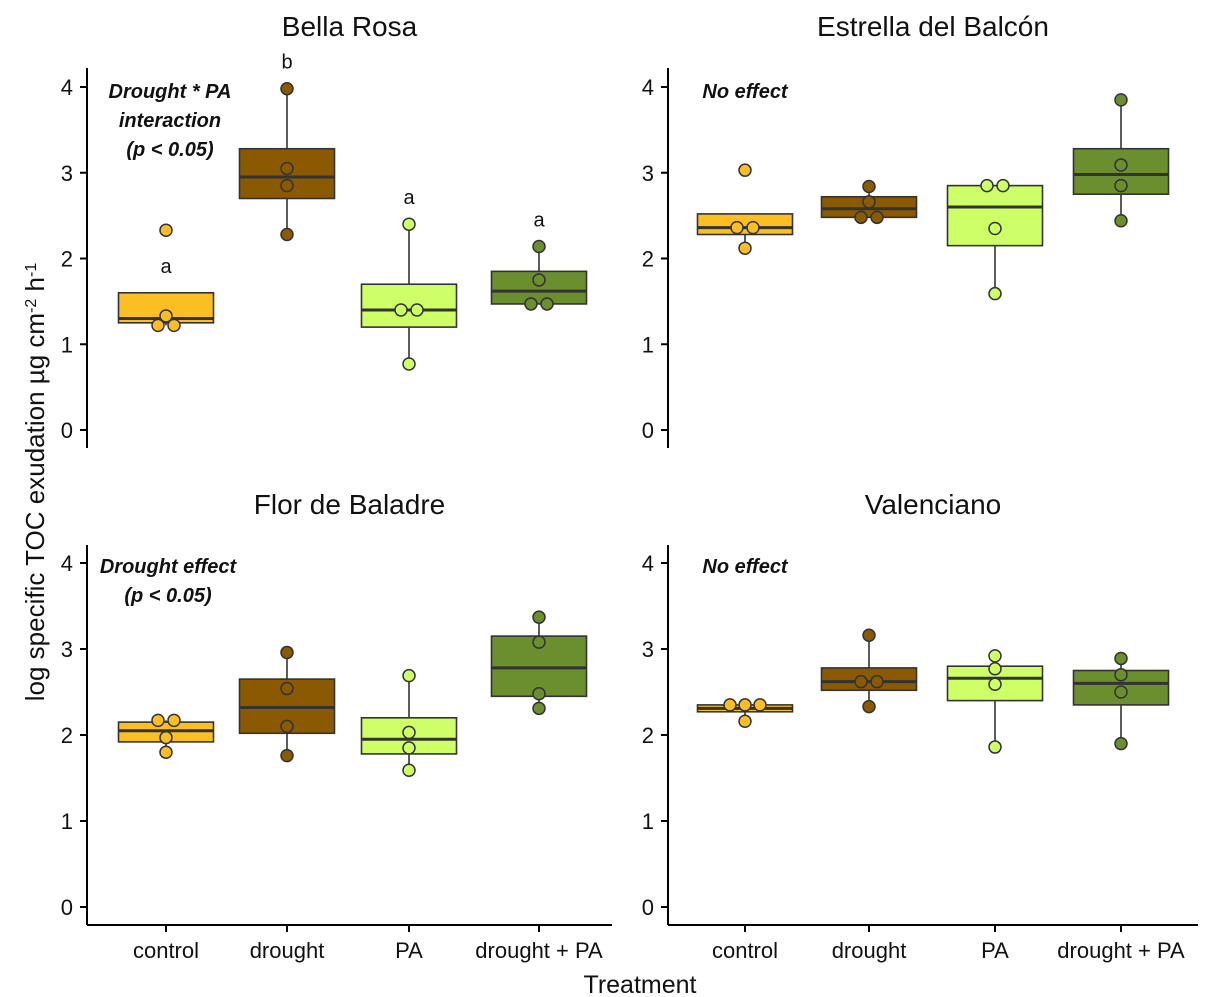  What do you see at coordinates (539, 950) in the screenshot?
I see `x-tick-label: drought + PA` at bounding box center [539, 950].